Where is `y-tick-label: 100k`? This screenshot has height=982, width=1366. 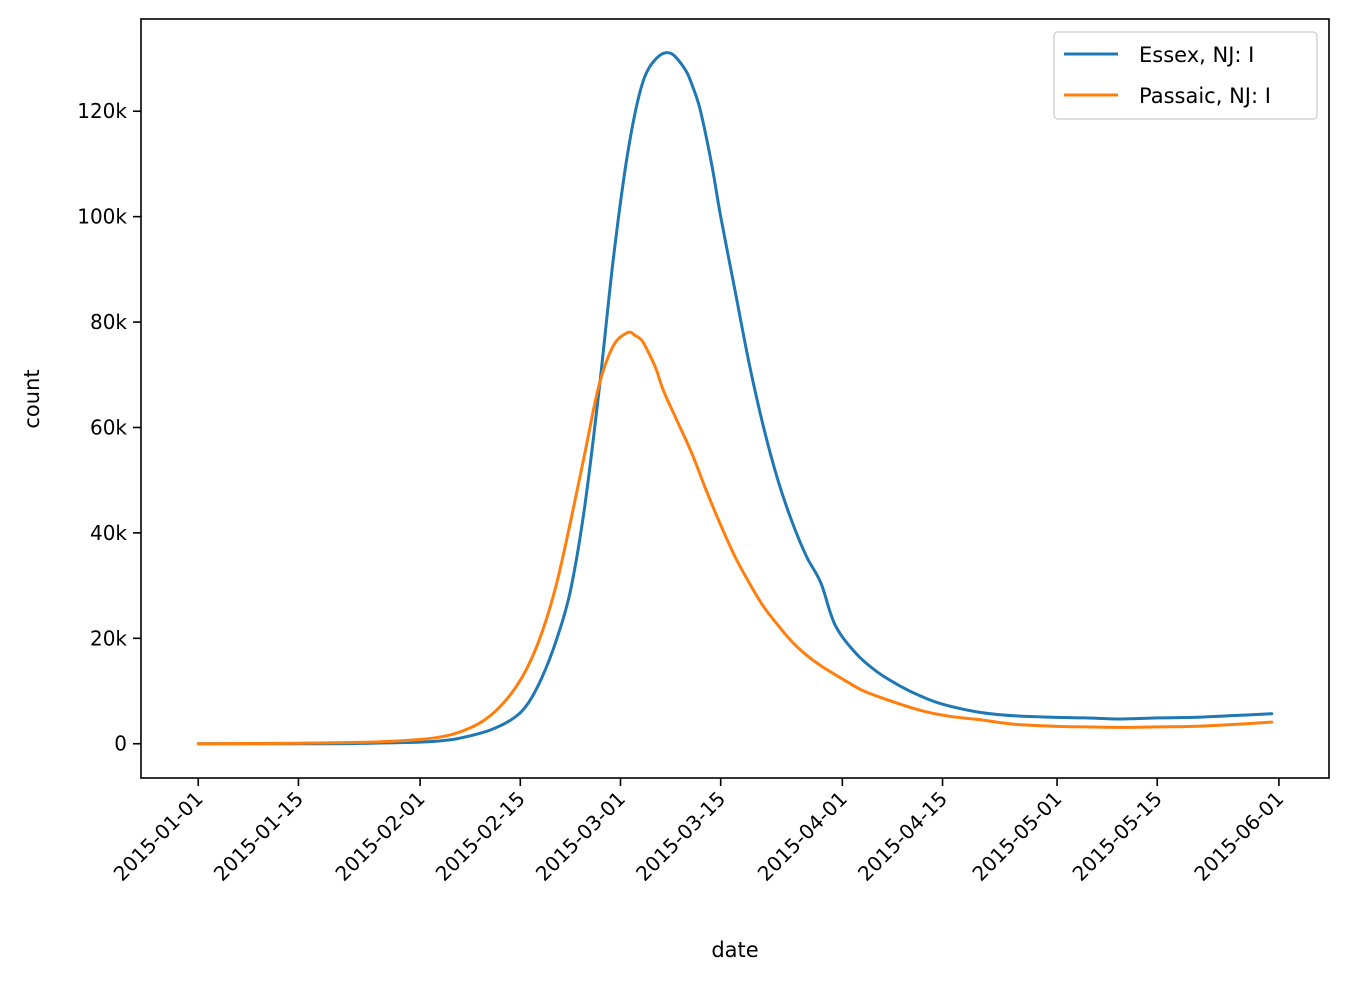
y-tick-label: 100k is located at coordinates (102, 217).